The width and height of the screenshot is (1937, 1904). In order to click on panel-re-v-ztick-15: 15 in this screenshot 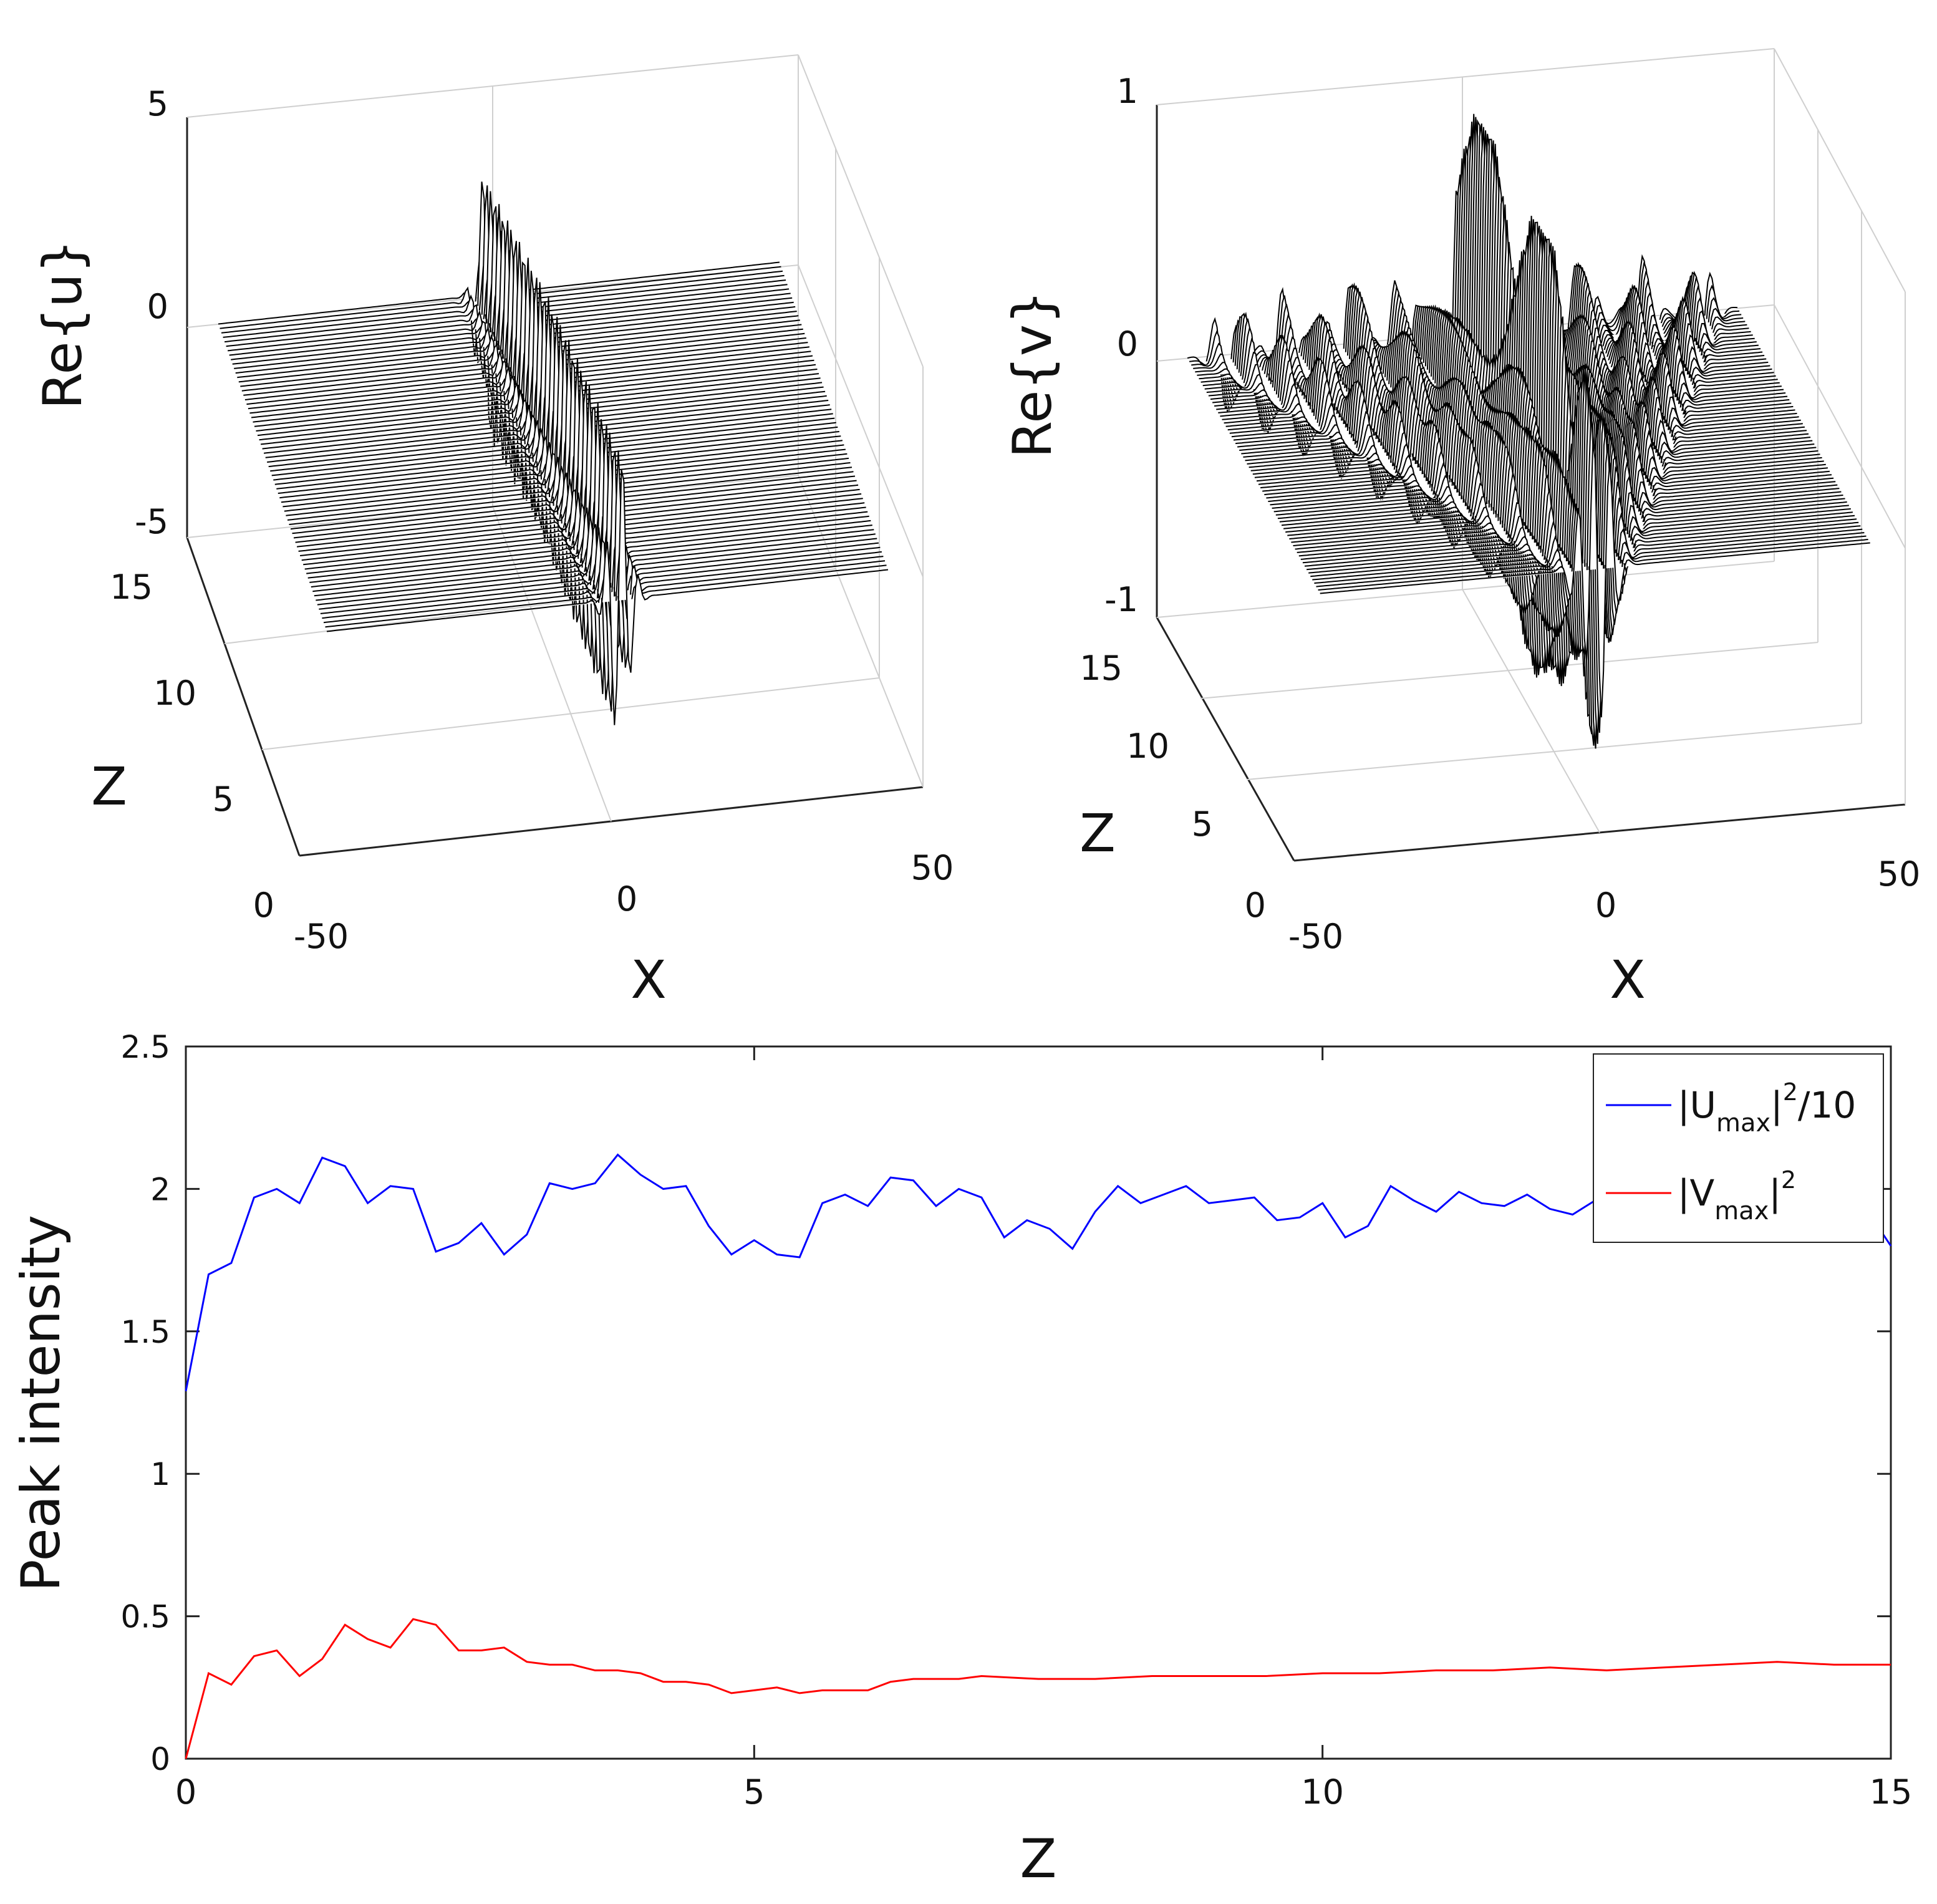, I will do `click(1102, 669)`.